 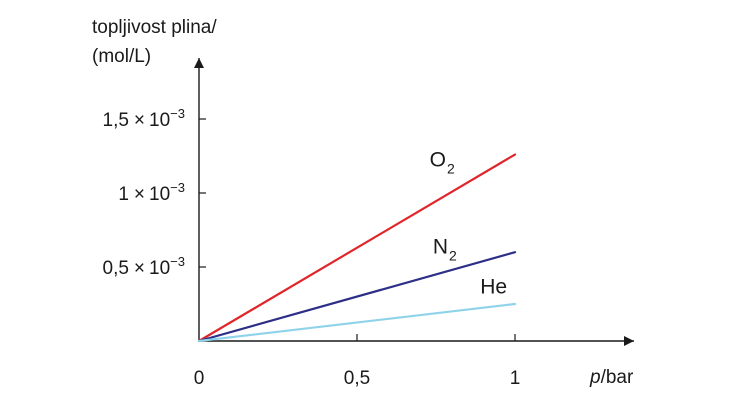 I want to click on series-line-n2, so click(x=357, y=297).